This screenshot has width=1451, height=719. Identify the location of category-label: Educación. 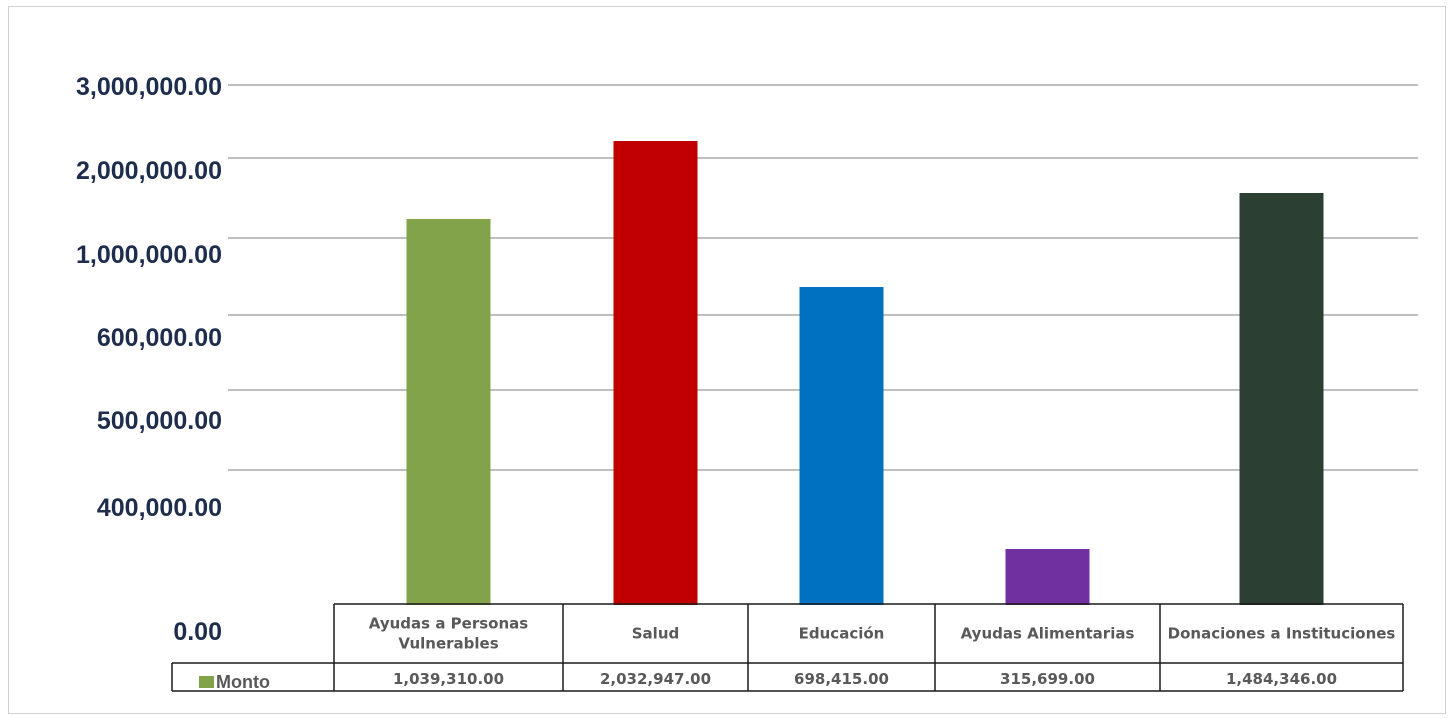
(842, 634).